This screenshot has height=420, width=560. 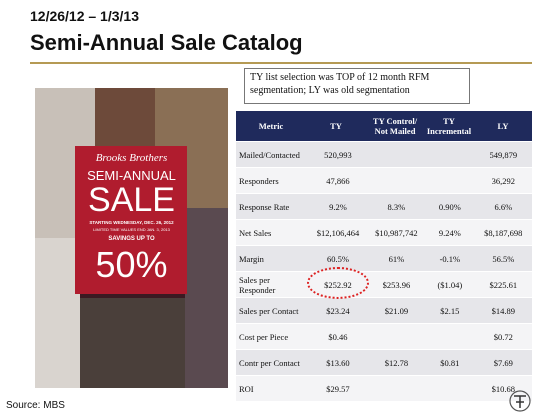 I want to click on table-cell: $8,187,698, so click(x=503, y=232).